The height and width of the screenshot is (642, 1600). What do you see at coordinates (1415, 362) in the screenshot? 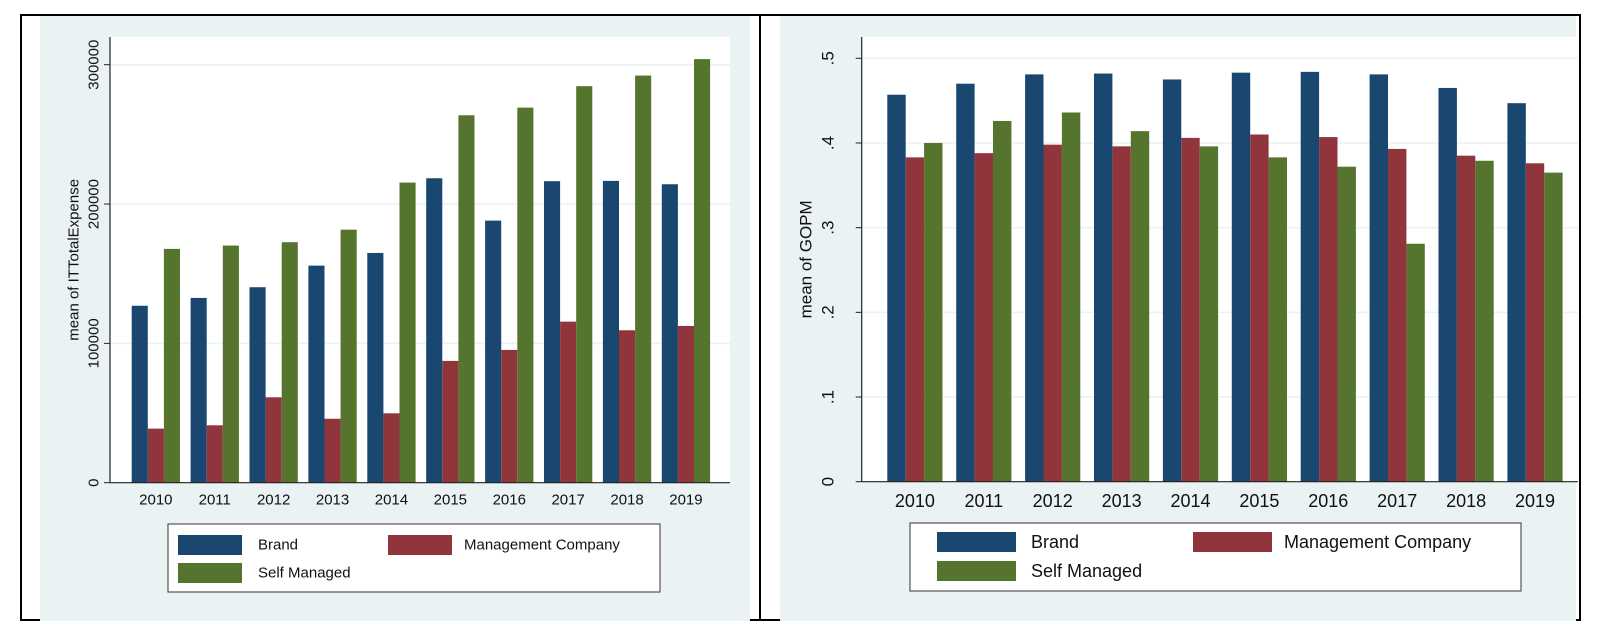
I see `bar-self-managed-2017` at bounding box center [1415, 362].